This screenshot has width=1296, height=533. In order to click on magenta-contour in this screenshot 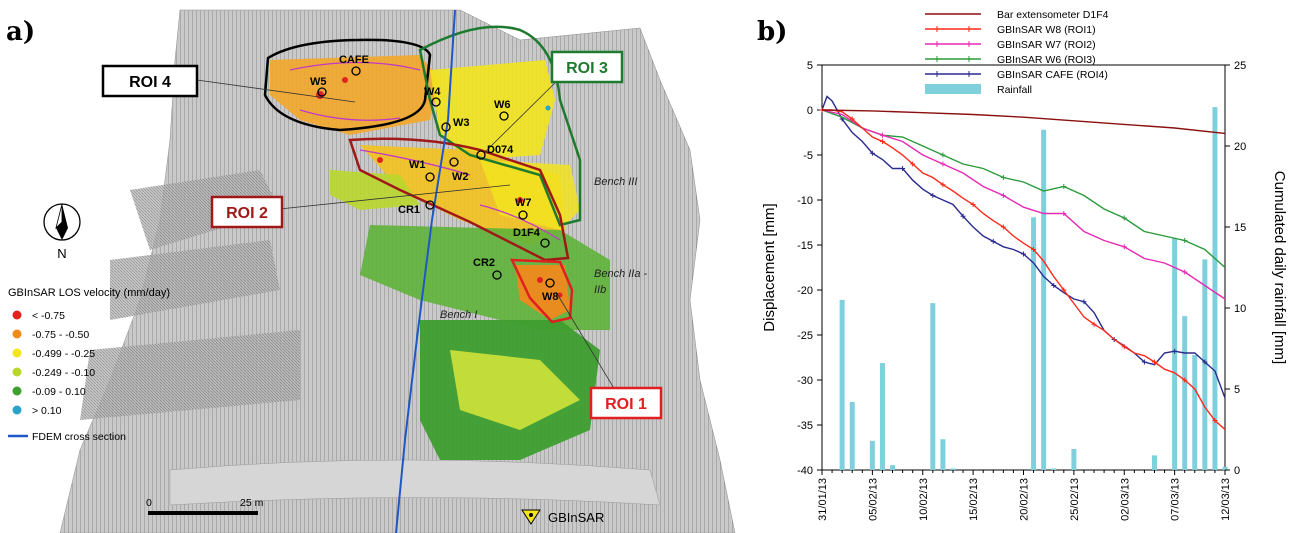, I will do `click(425, 151)`.